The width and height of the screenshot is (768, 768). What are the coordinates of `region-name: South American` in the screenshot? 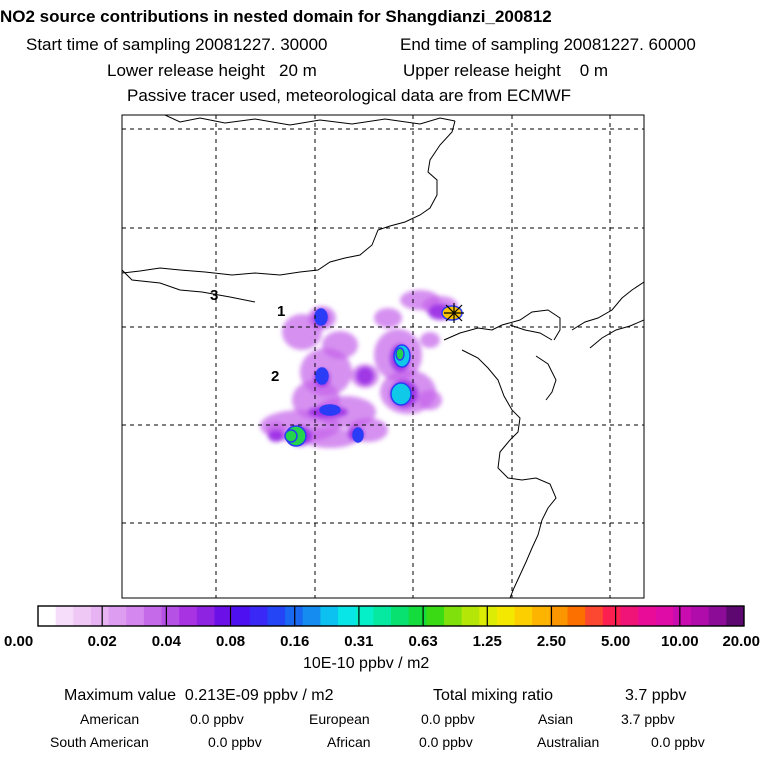 It's located at (99, 742).